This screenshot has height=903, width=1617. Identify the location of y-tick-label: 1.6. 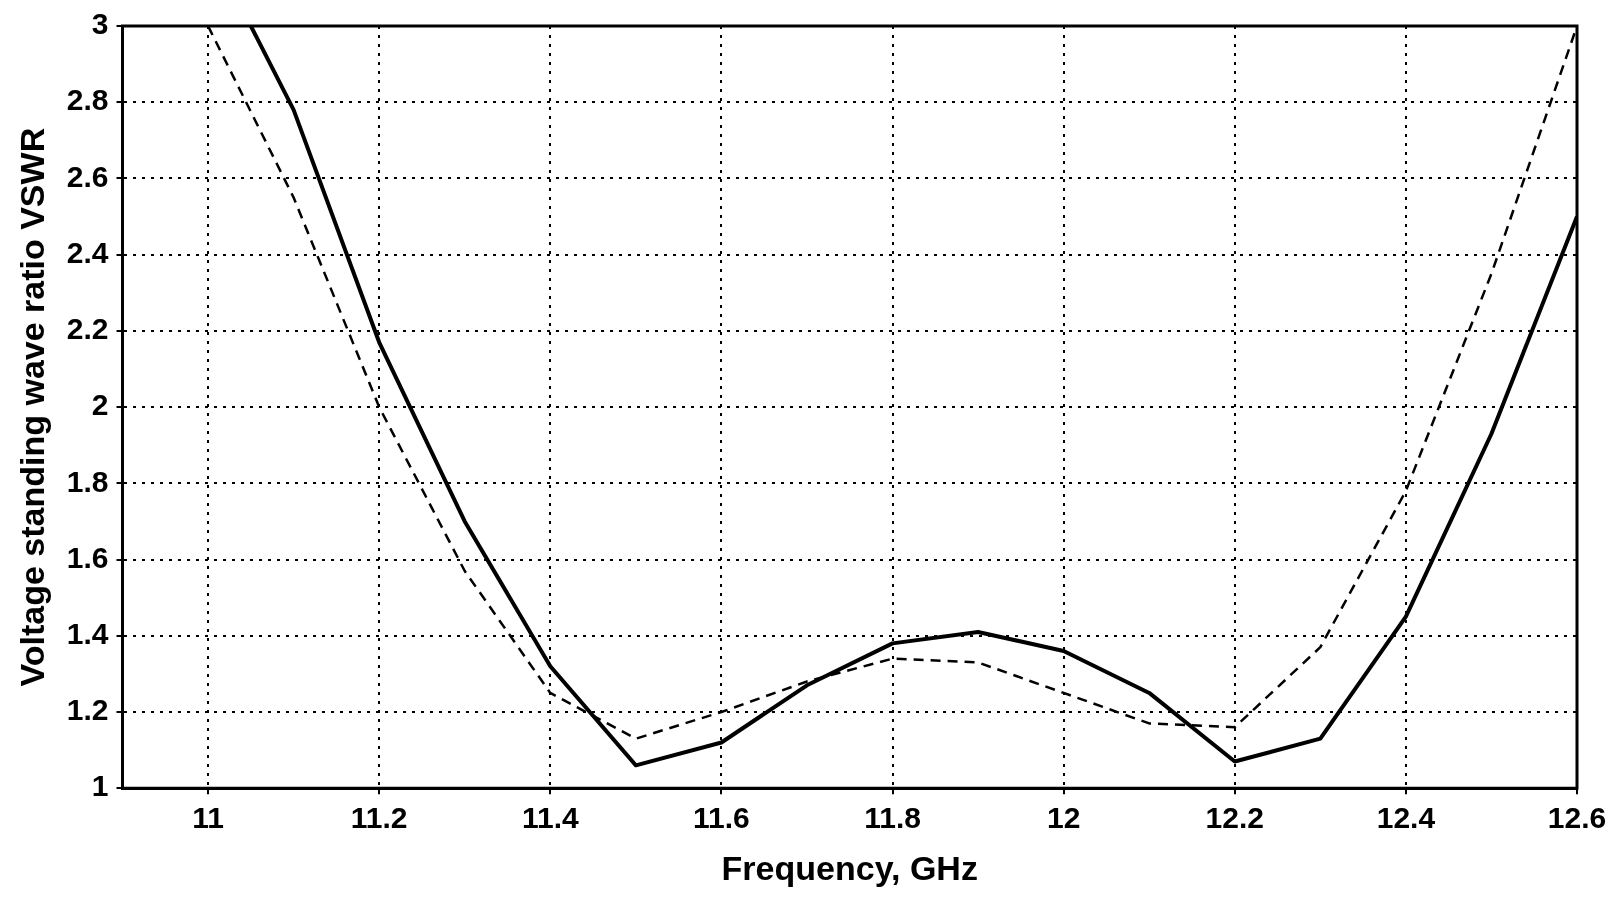
(87, 557).